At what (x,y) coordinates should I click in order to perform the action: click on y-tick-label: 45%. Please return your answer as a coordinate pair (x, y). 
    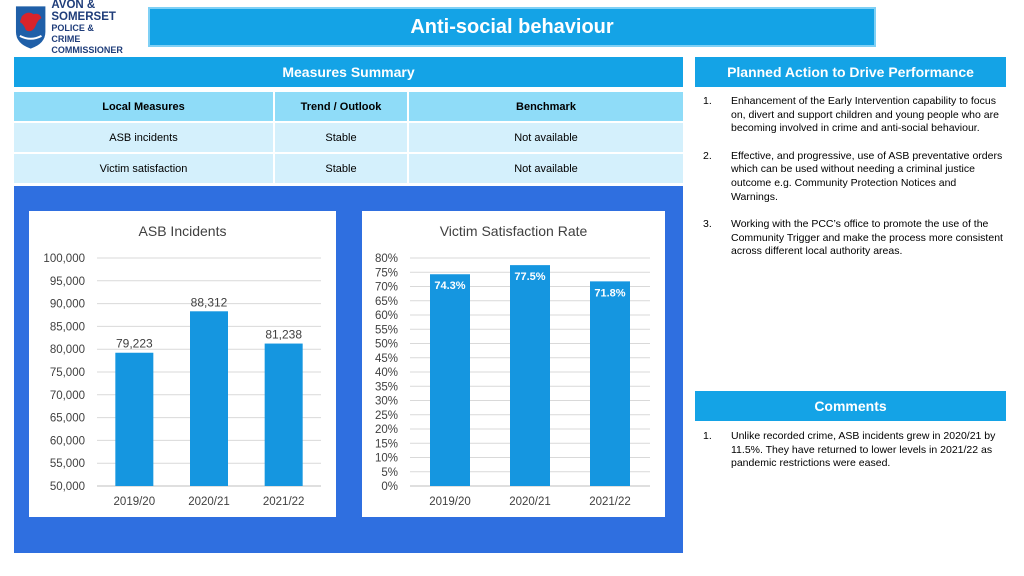
    Looking at the image, I should click on (386, 359).